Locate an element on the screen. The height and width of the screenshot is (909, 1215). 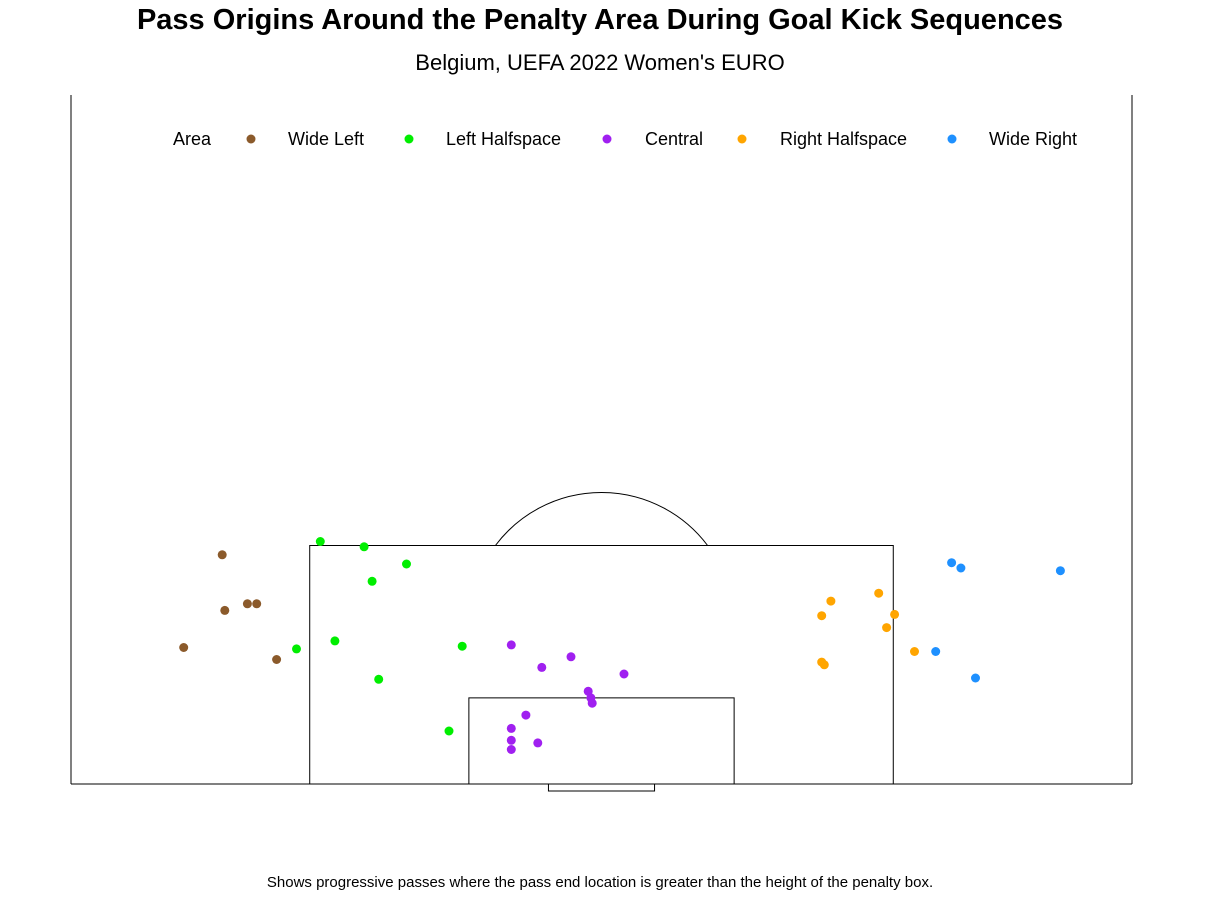
goal is located at coordinates (601, 788).